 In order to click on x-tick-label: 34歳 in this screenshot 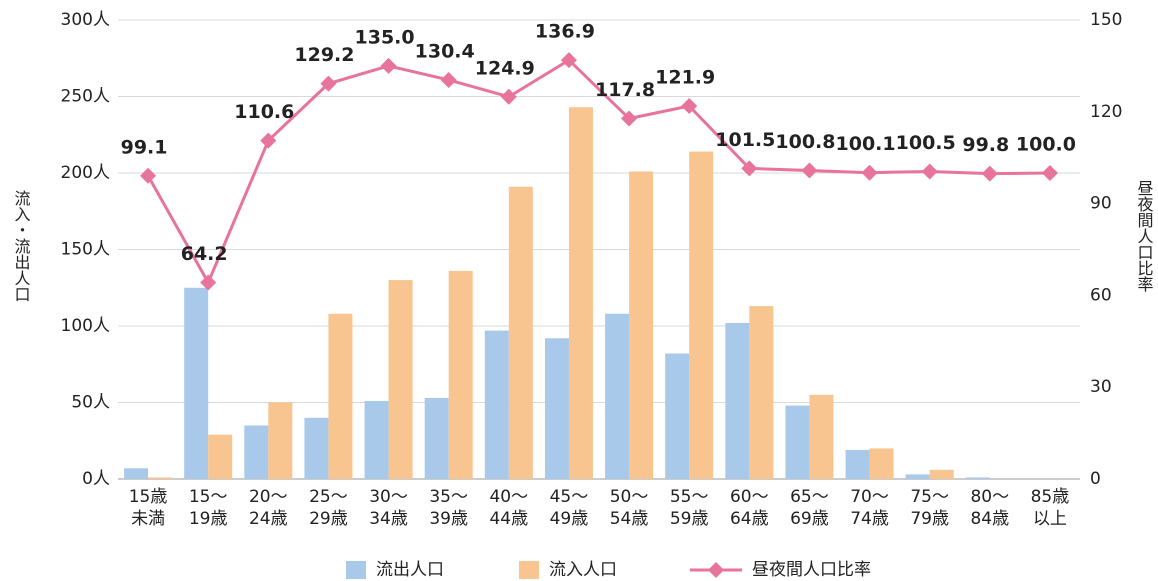, I will do `click(388, 519)`.